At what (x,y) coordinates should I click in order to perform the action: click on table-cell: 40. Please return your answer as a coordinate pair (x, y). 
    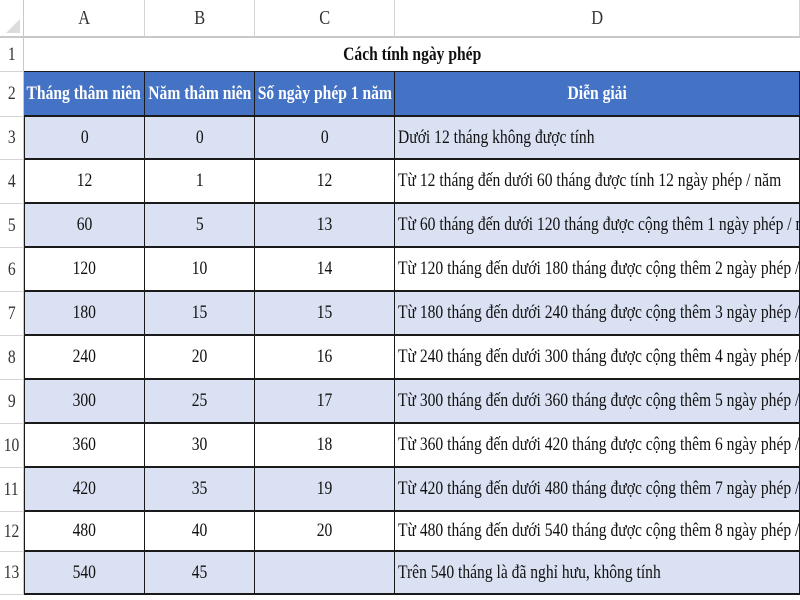
    Looking at the image, I should click on (200, 532).